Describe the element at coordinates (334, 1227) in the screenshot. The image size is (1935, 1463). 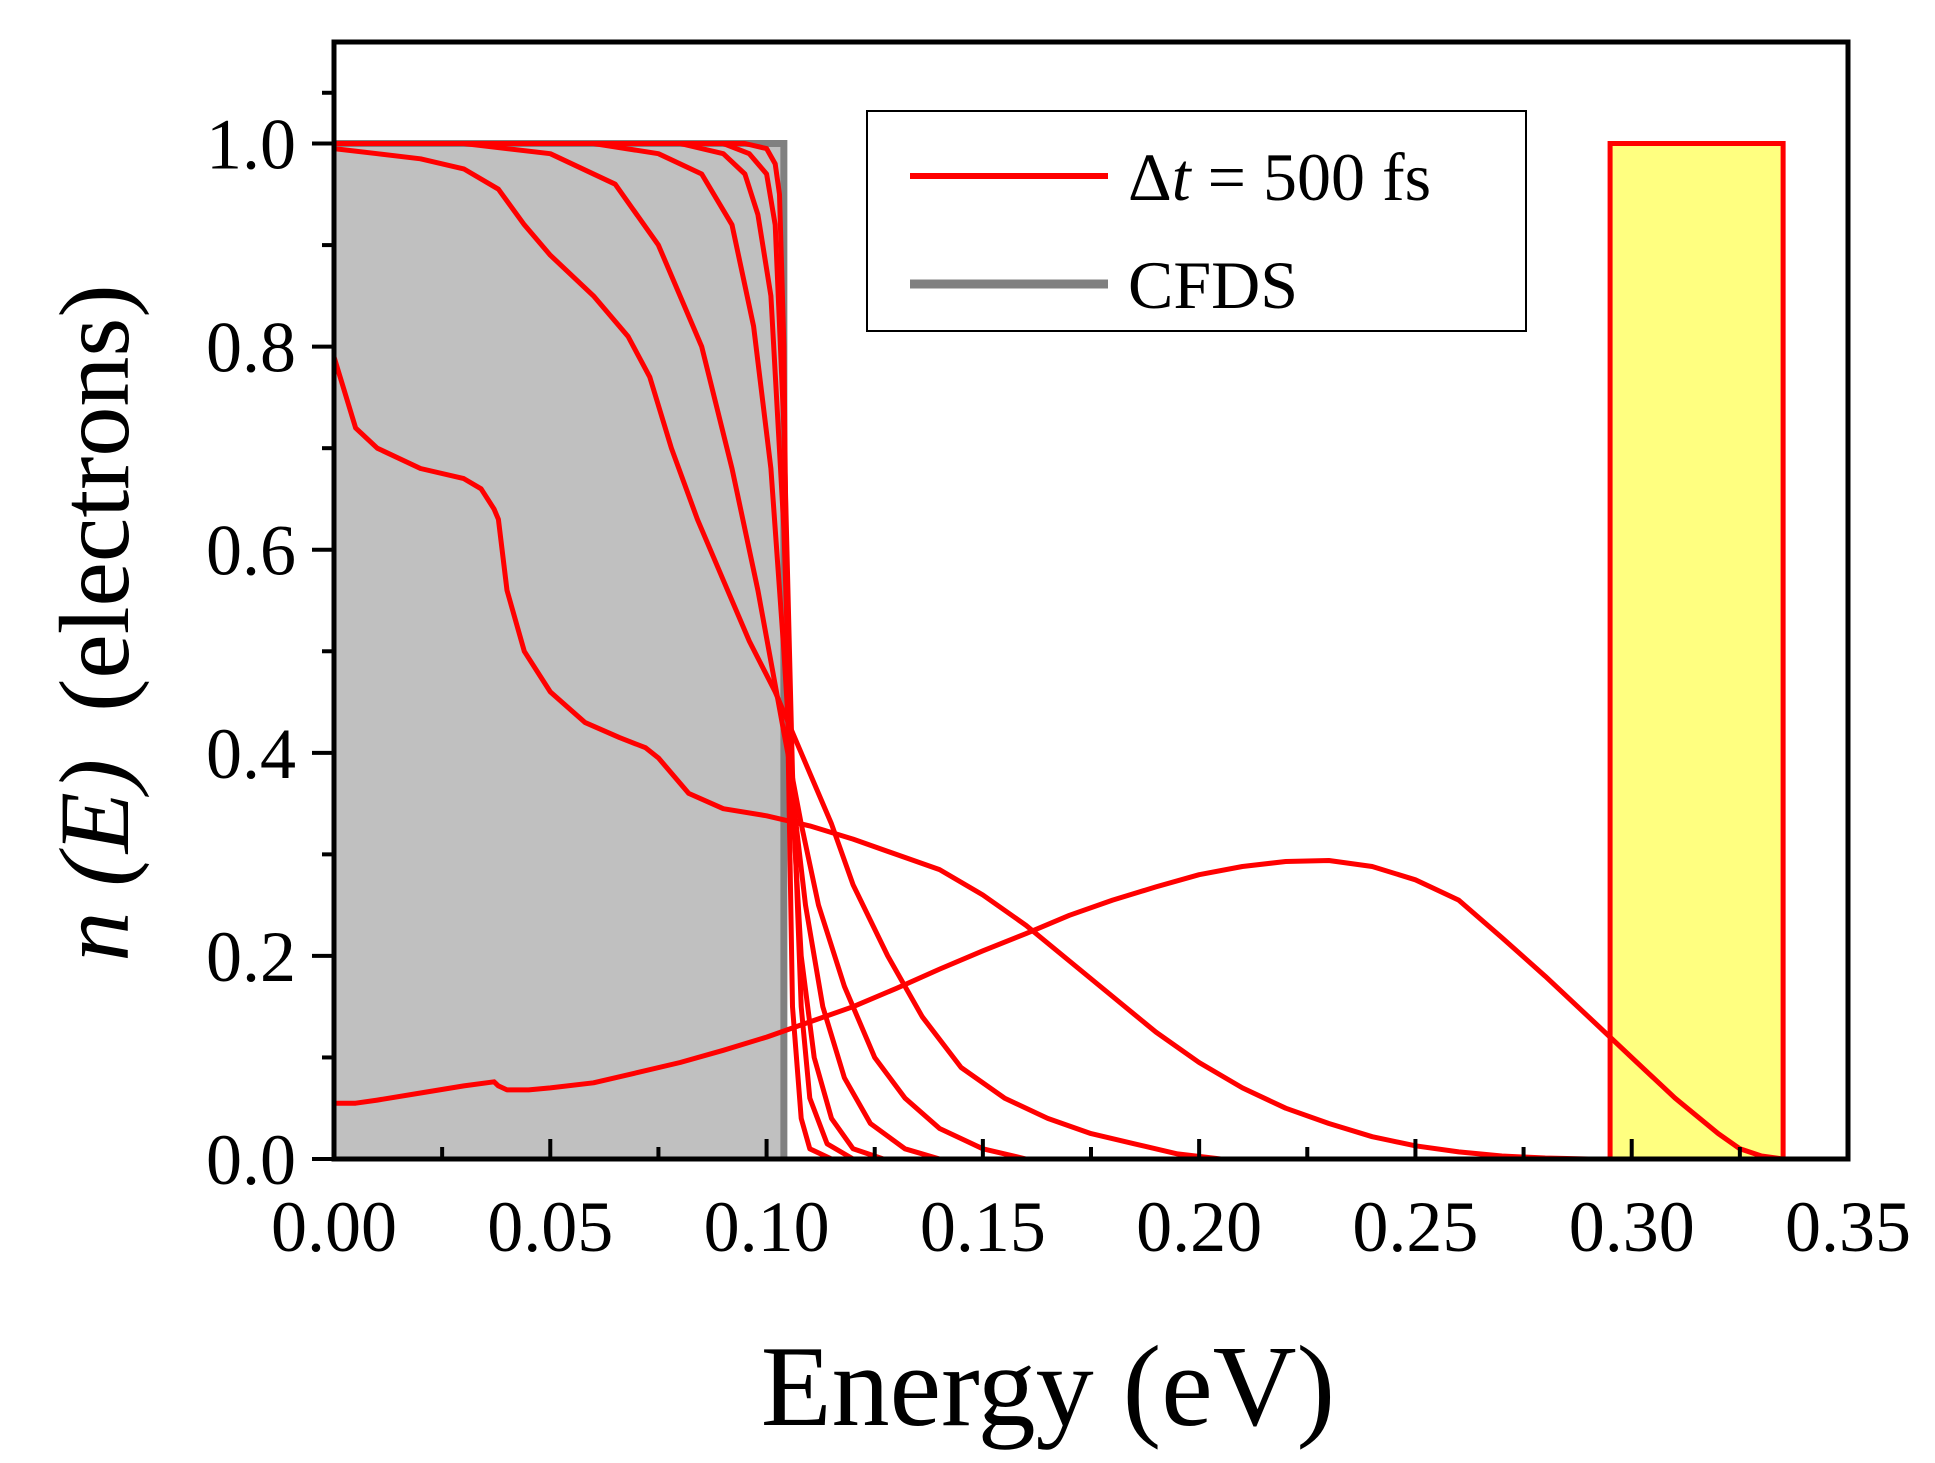
I see `x-tick-label: 0.00` at that location.